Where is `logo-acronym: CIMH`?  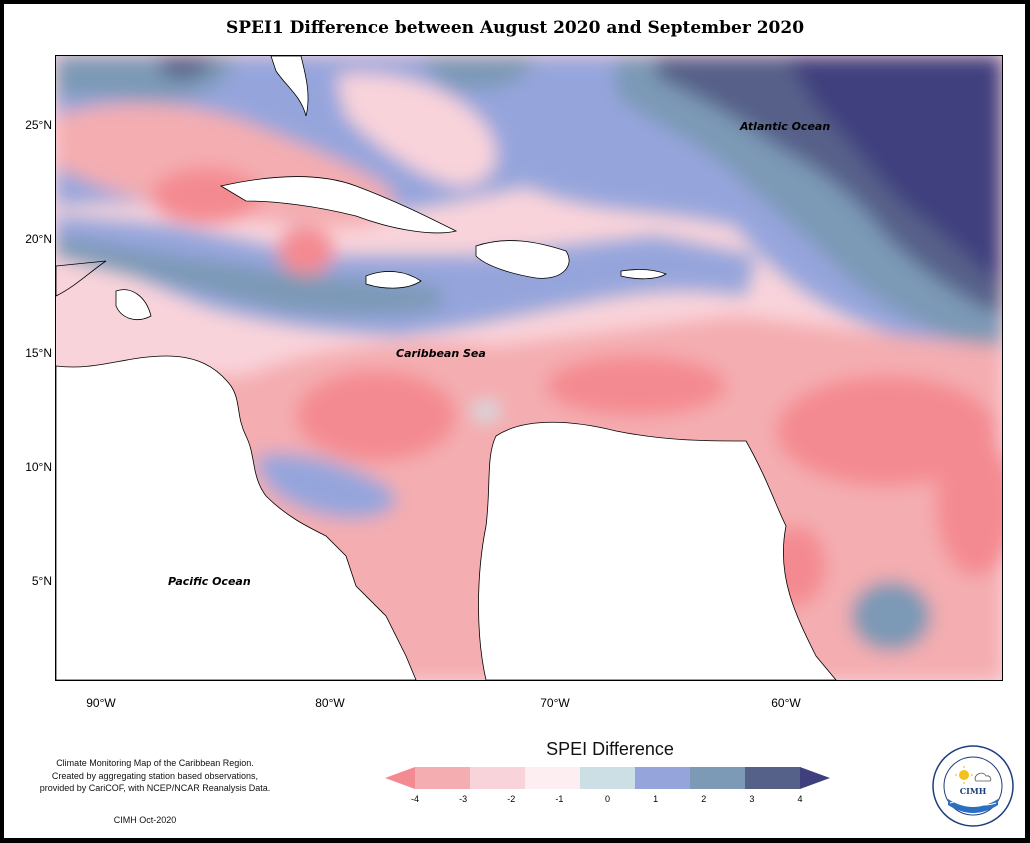
logo-acronym: CIMH is located at coordinates (973, 791).